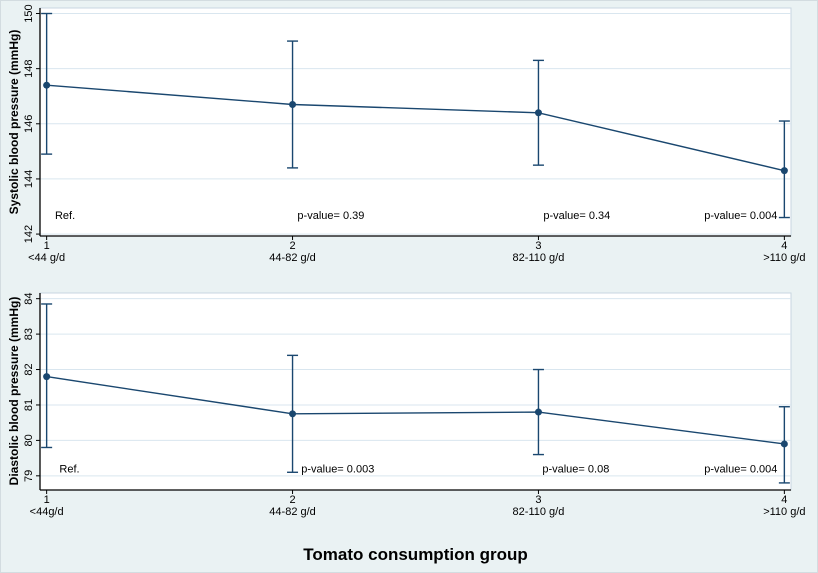 The image size is (818, 573). Describe the element at coordinates (337, 470) in the screenshot. I see `p-value-label: p-value= 0.003` at that location.